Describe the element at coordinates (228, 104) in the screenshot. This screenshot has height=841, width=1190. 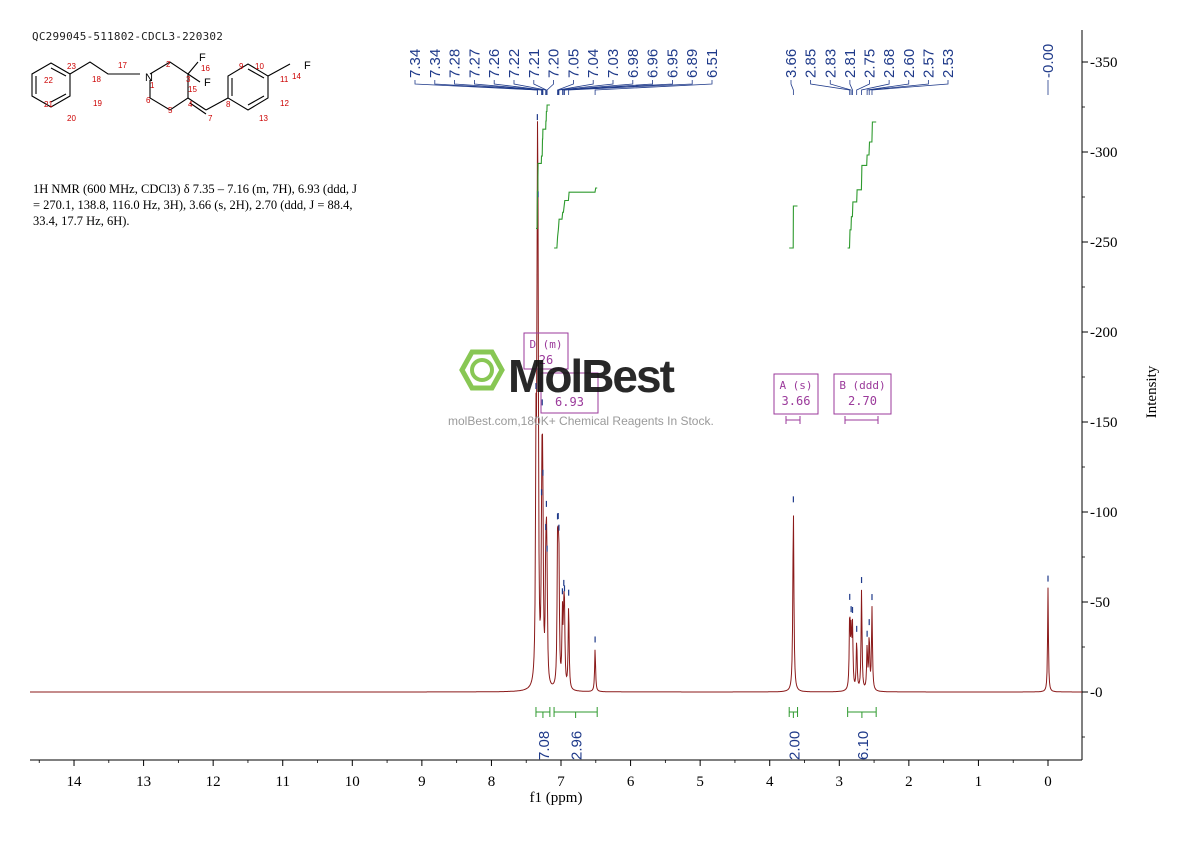
I see `atom-label: 8` at that location.